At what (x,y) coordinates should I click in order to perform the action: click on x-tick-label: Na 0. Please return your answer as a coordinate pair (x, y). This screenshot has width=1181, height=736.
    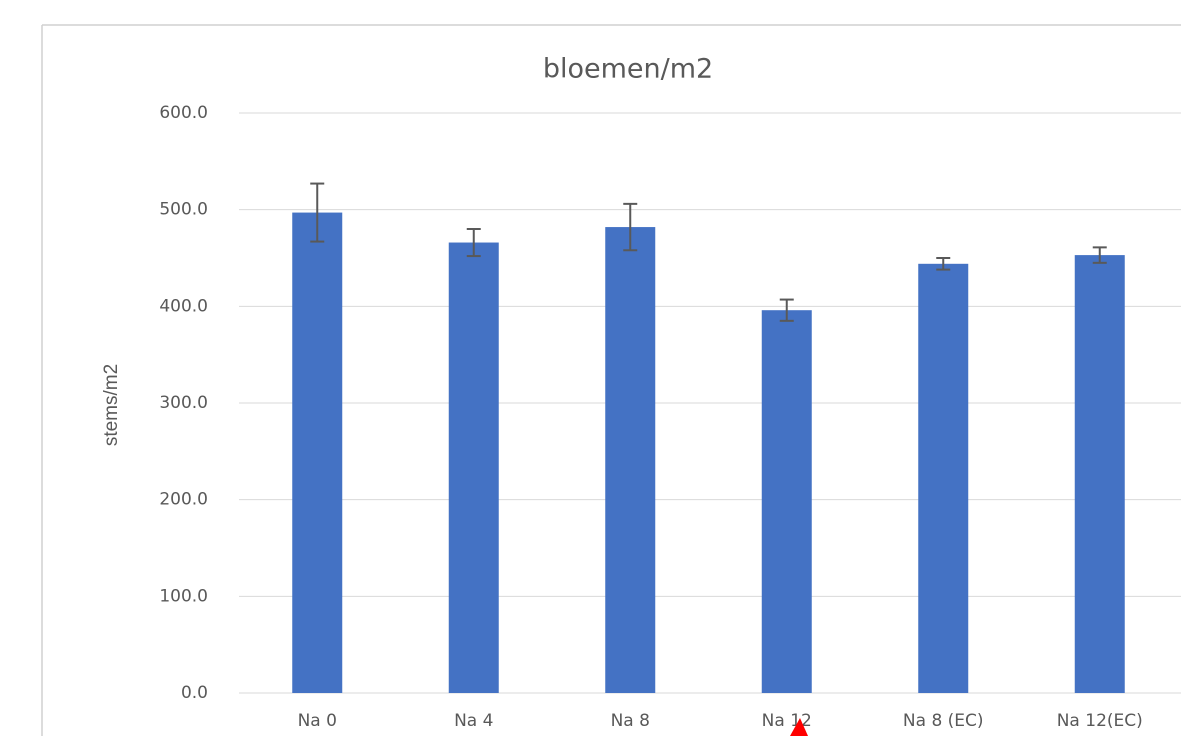
    Looking at the image, I should click on (317, 721).